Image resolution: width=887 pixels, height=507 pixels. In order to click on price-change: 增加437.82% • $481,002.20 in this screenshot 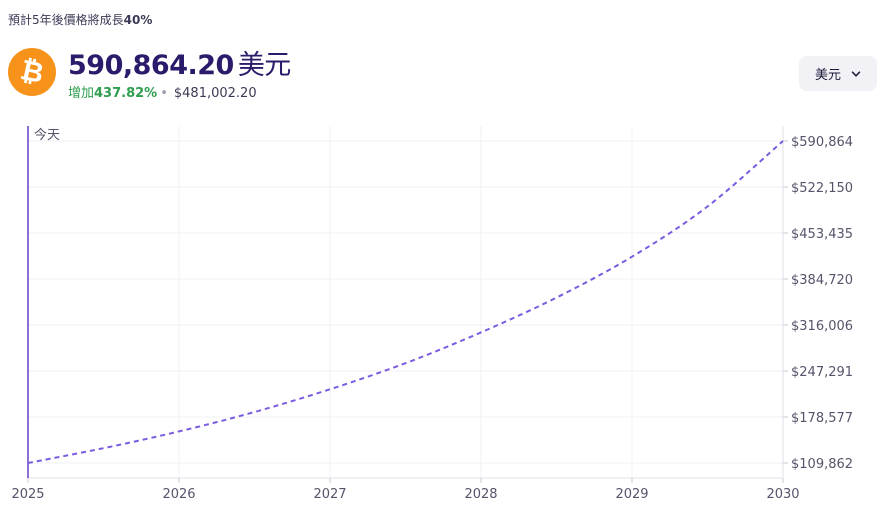, I will do `click(162, 91)`.